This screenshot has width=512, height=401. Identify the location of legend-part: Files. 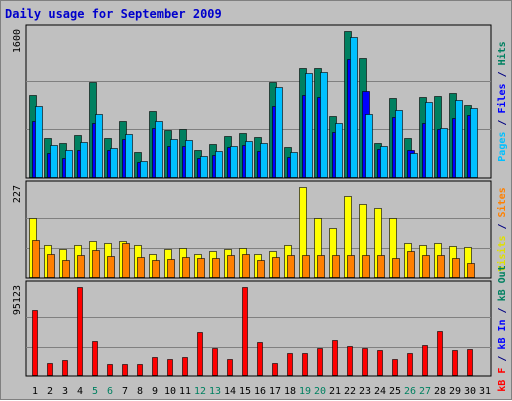
(502, 98).